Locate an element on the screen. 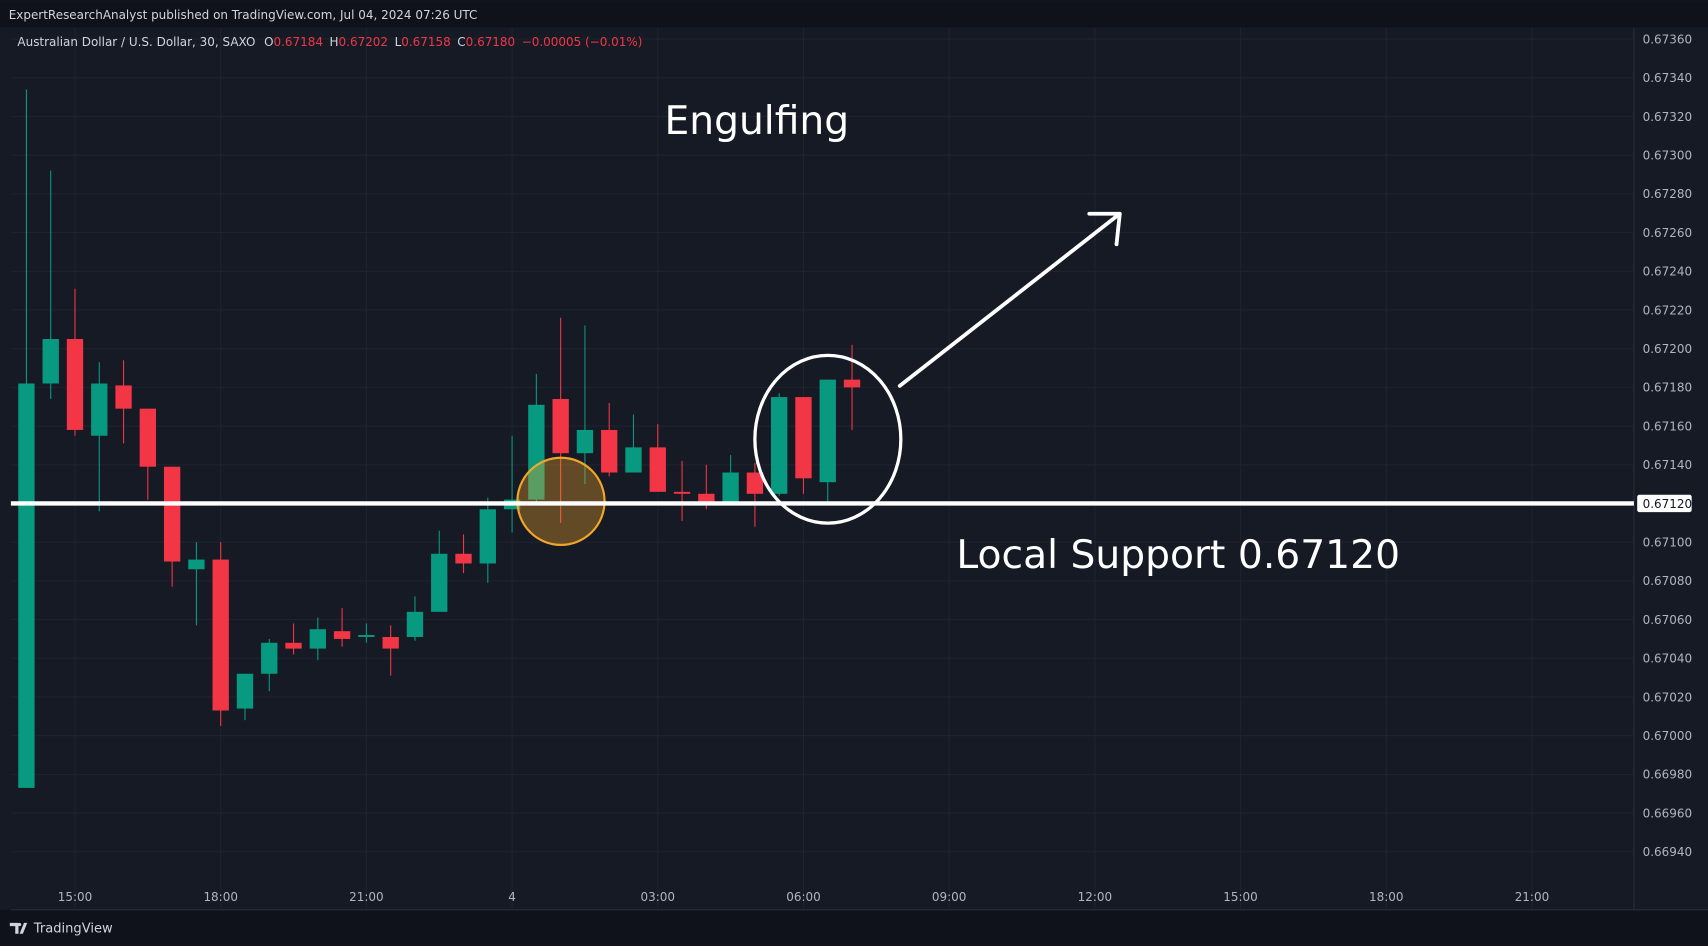 The image size is (1708, 946). y-tick-label: 0.67240 is located at coordinates (1668, 272).